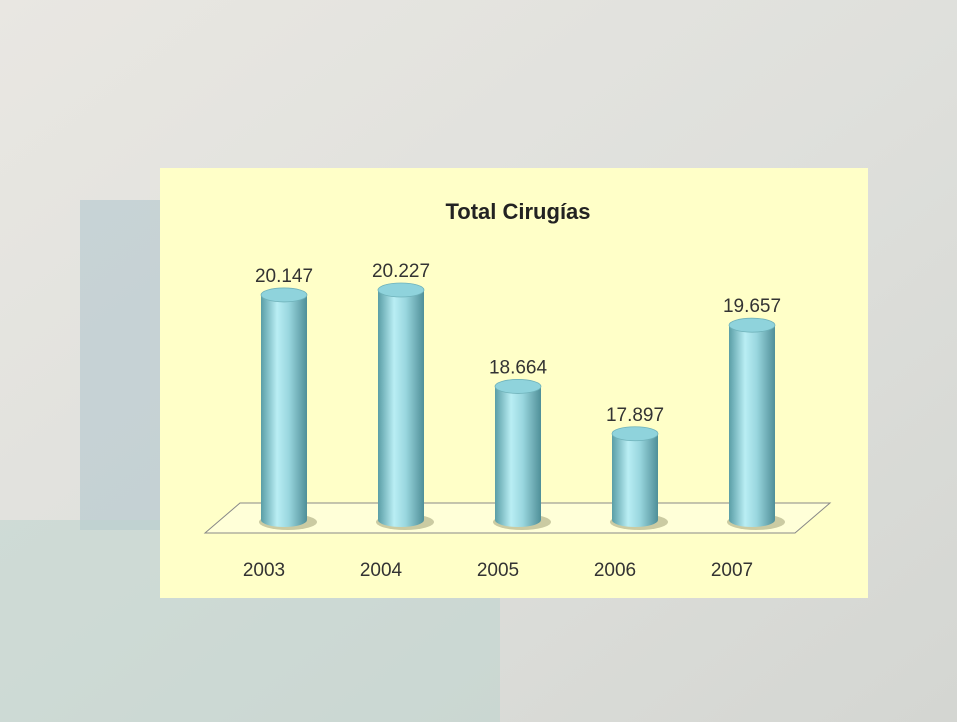 This screenshot has width=957, height=727. Describe the element at coordinates (615, 570) in the screenshot. I see `x-tick-label: 2006` at that location.